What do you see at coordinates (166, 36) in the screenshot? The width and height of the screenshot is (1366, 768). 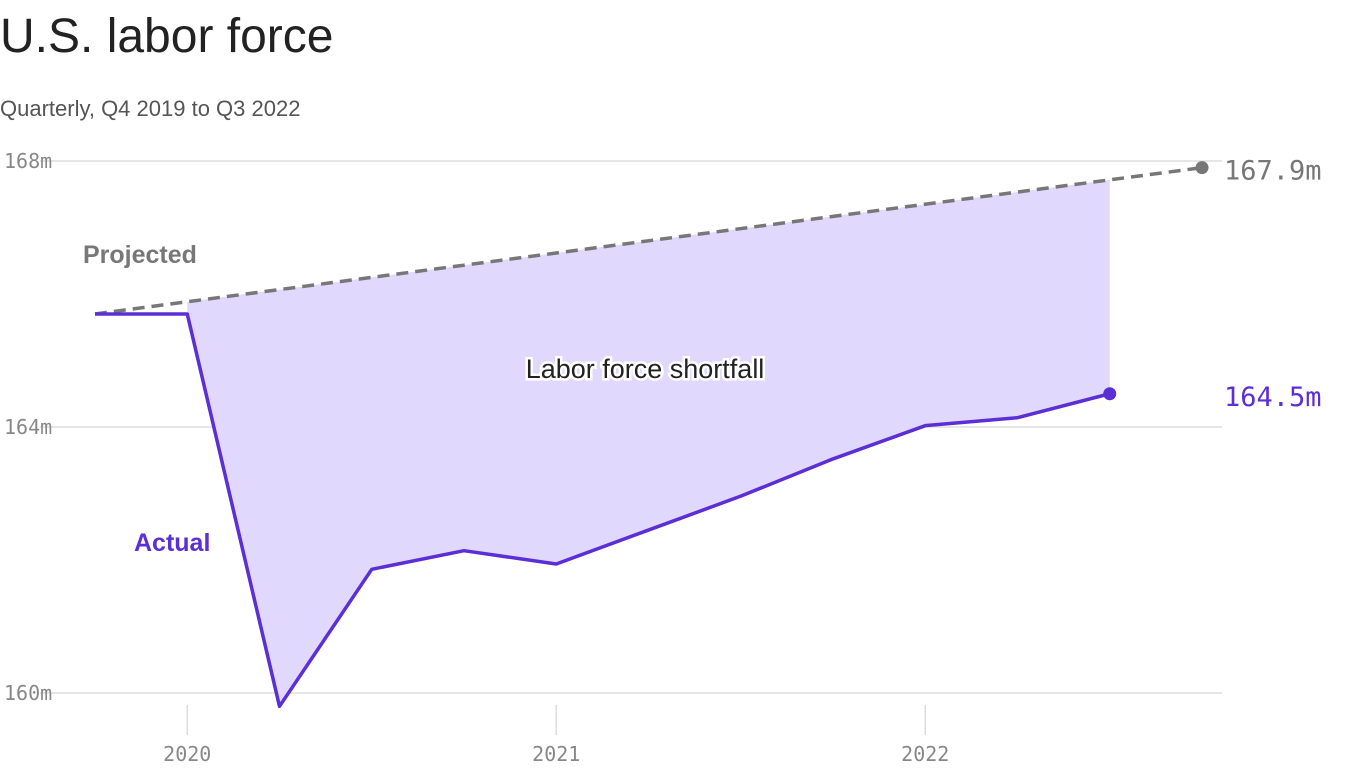 I see `chart-title: U.S. labor force` at bounding box center [166, 36].